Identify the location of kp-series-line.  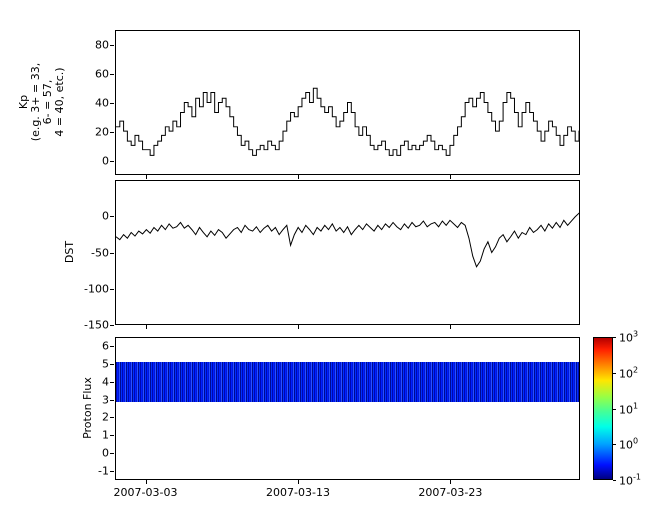
(347, 121).